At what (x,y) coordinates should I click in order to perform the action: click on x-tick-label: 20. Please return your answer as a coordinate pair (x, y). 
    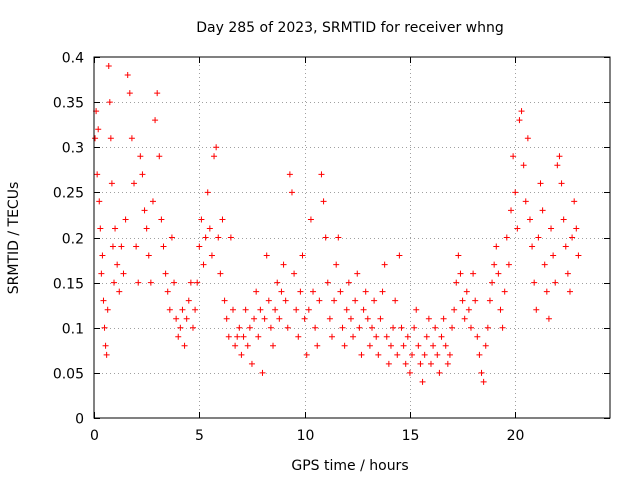
    Looking at the image, I should click on (516, 436).